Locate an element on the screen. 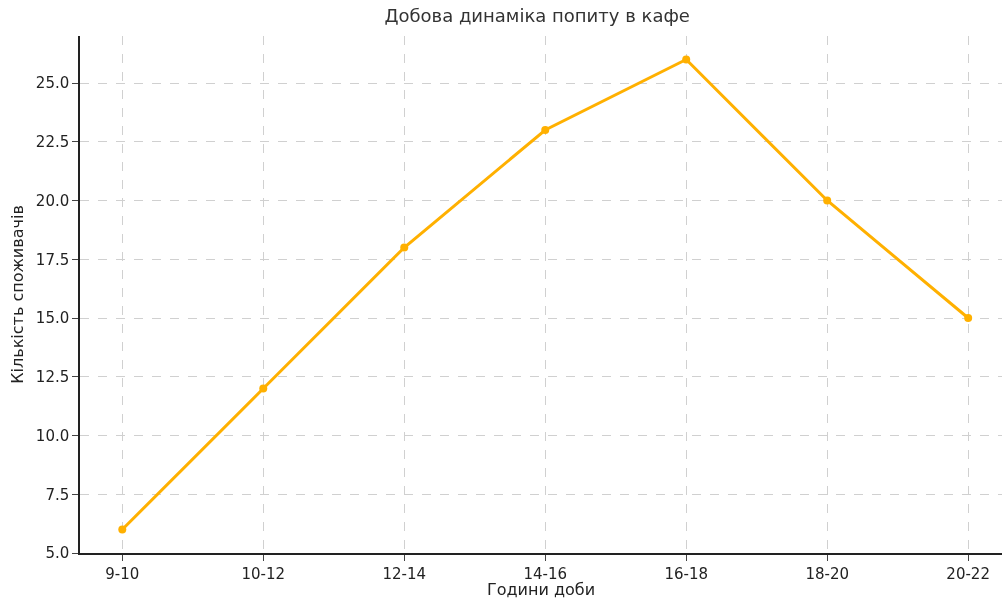 Image resolution: width=1004 pixels, height=599 pixels. y-tick-label: 17.5 is located at coordinates (52, 259).